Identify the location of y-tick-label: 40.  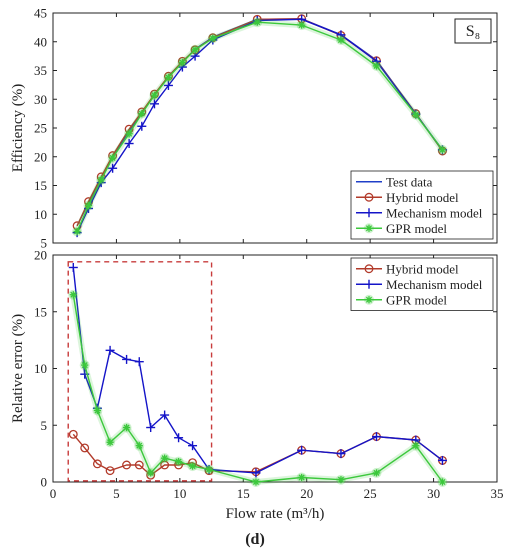
(40, 41).